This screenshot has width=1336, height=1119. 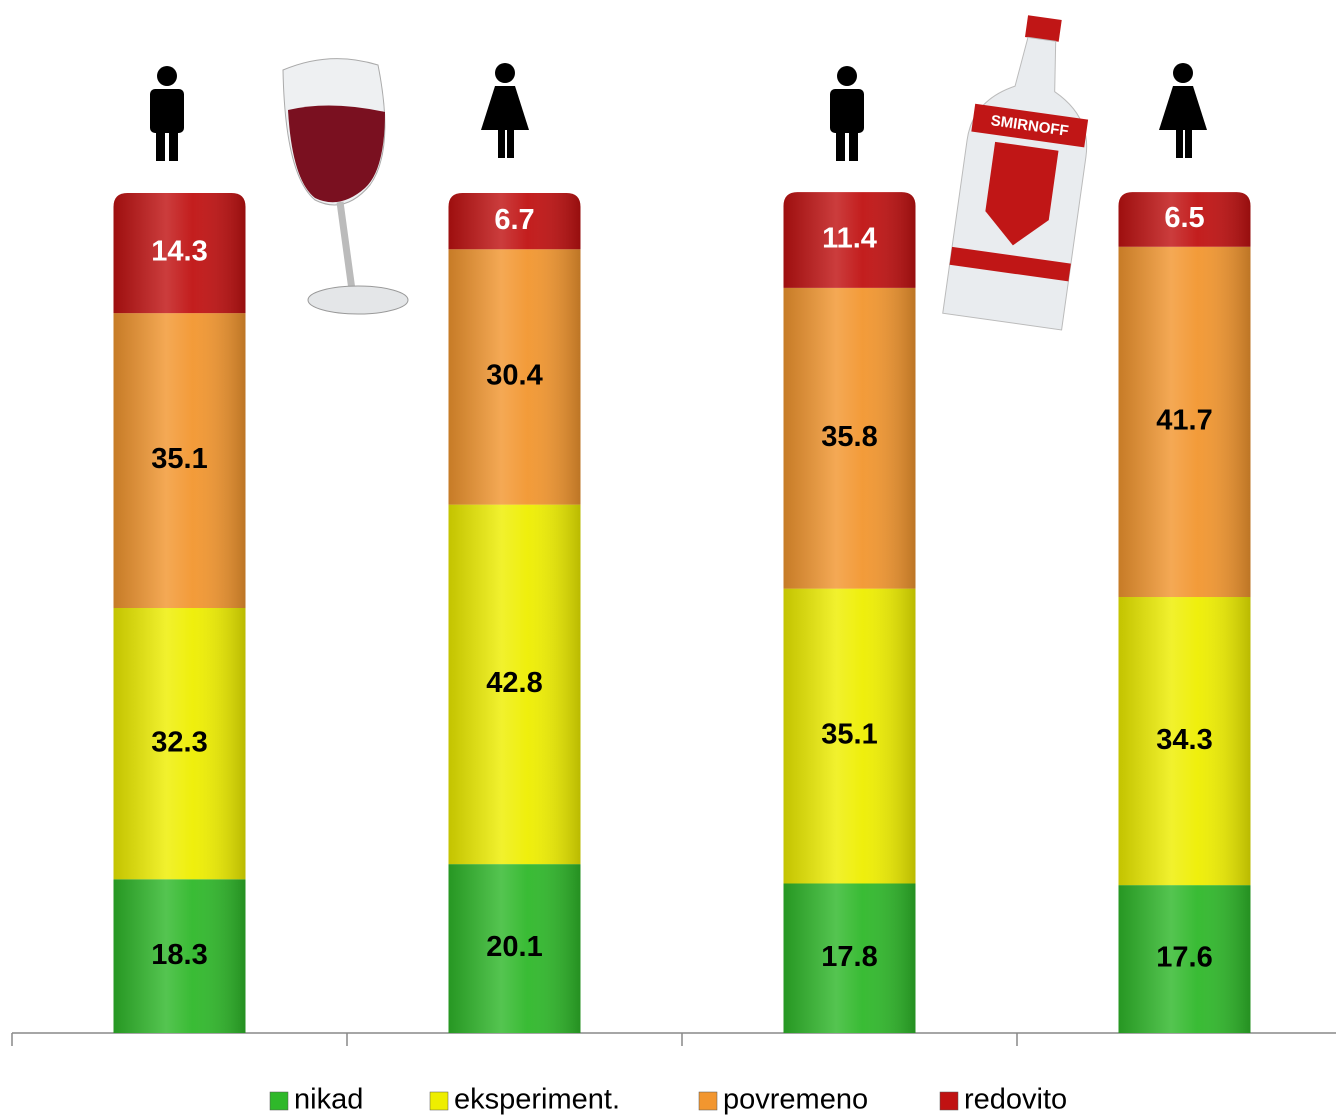 What do you see at coordinates (849, 437) in the screenshot?
I see `value-label: 35.8` at bounding box center [849, 437].